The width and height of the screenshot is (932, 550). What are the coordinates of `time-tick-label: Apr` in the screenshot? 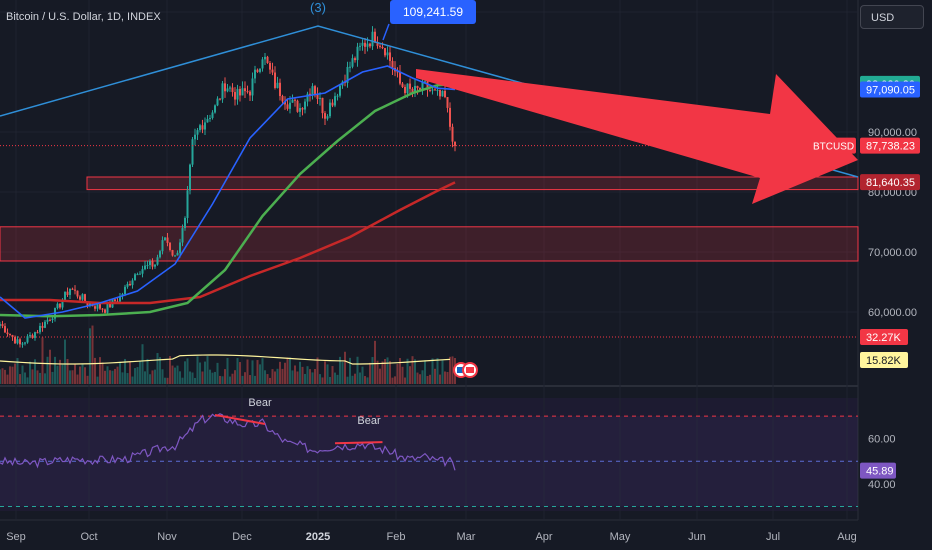 It's located at (543, 537).